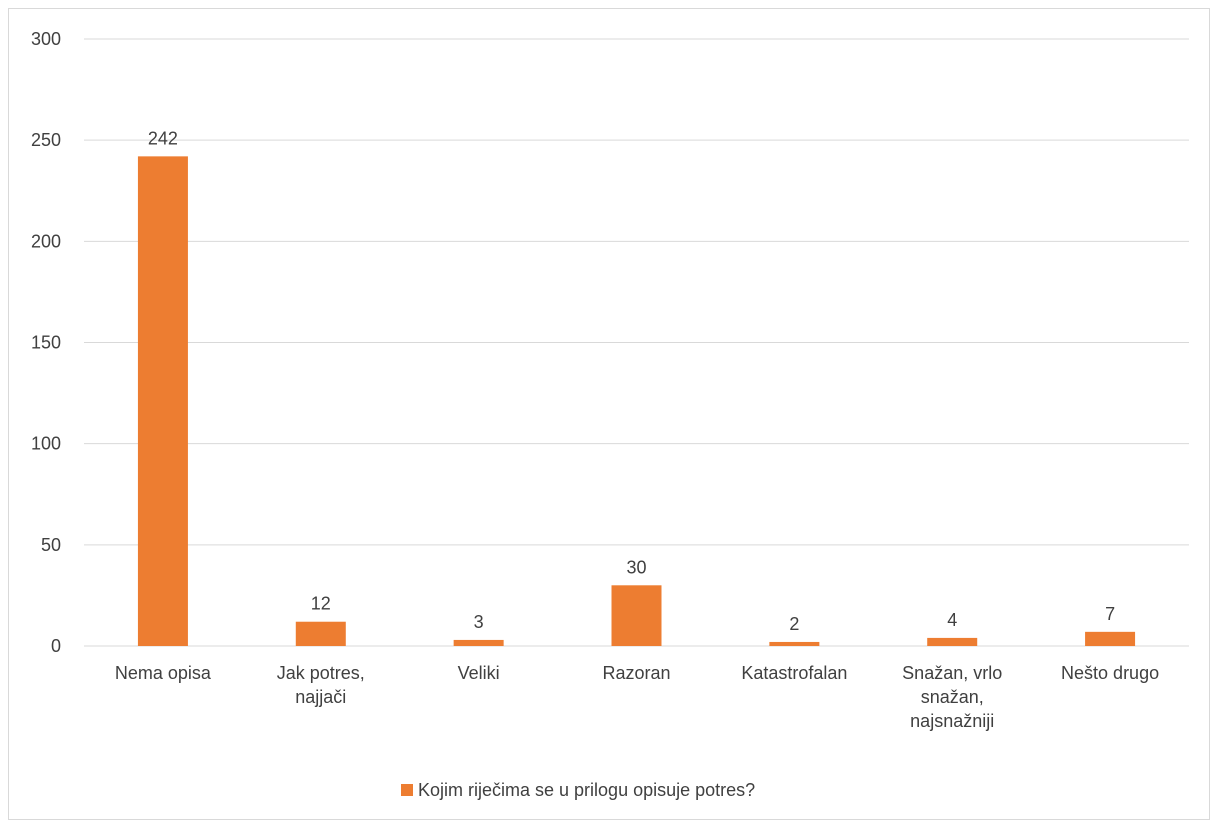 The image size is (1213, 826). Describe the element at coordinates (479, 673) in the screenshot. I see `x-tick-label: Veliki` at that location.